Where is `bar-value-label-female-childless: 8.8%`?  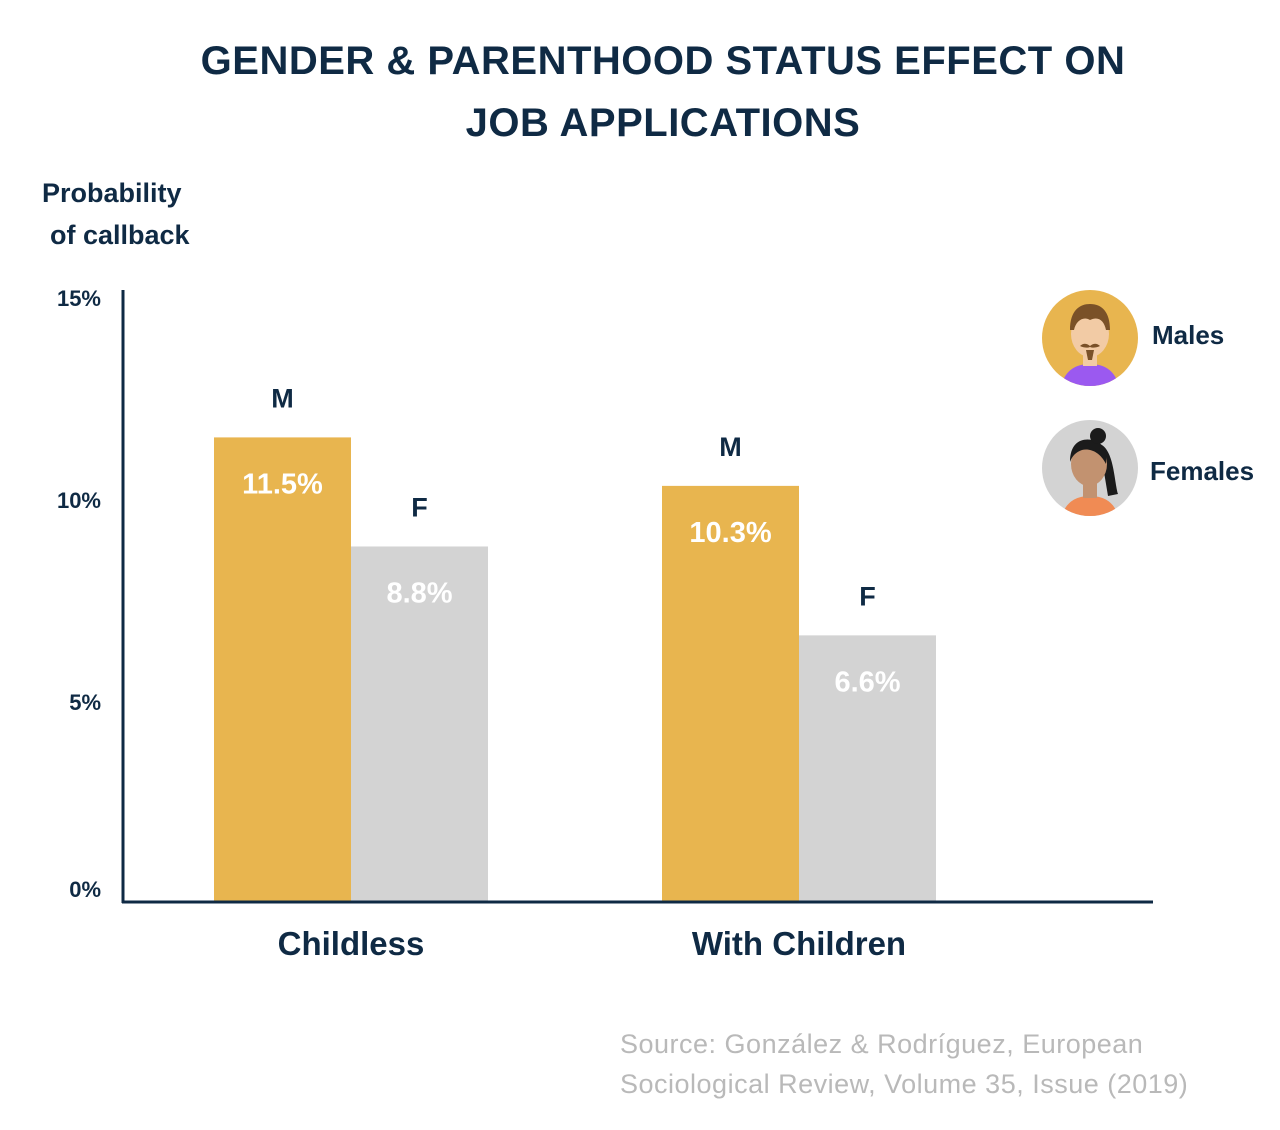
bar-value-label-female-childless: 8.8% is located at coordinates (419, 593).